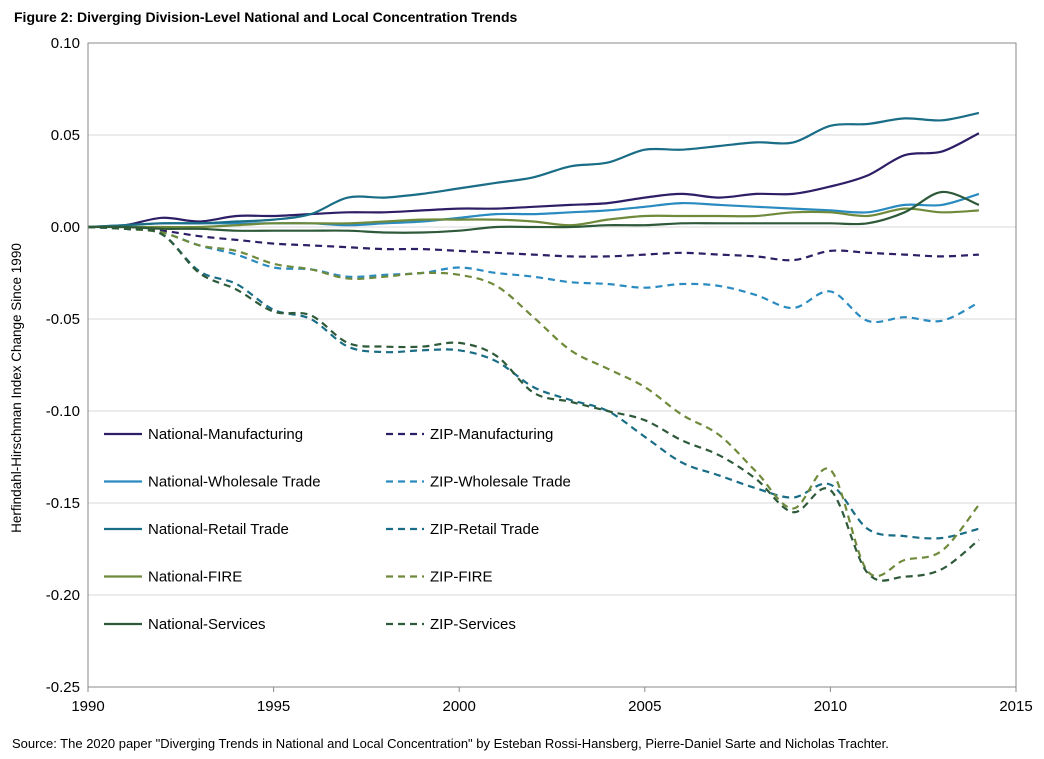 The width and height of the screenshot is (1044, 759). I want to click on series-line-national-fire, so click(533, 218).